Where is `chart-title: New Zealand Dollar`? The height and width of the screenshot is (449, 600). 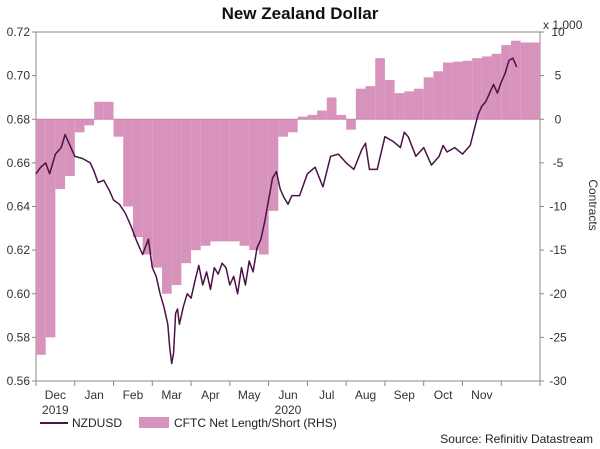 chart-title: New Zealand Dollar is located at coordinates (300, 13).